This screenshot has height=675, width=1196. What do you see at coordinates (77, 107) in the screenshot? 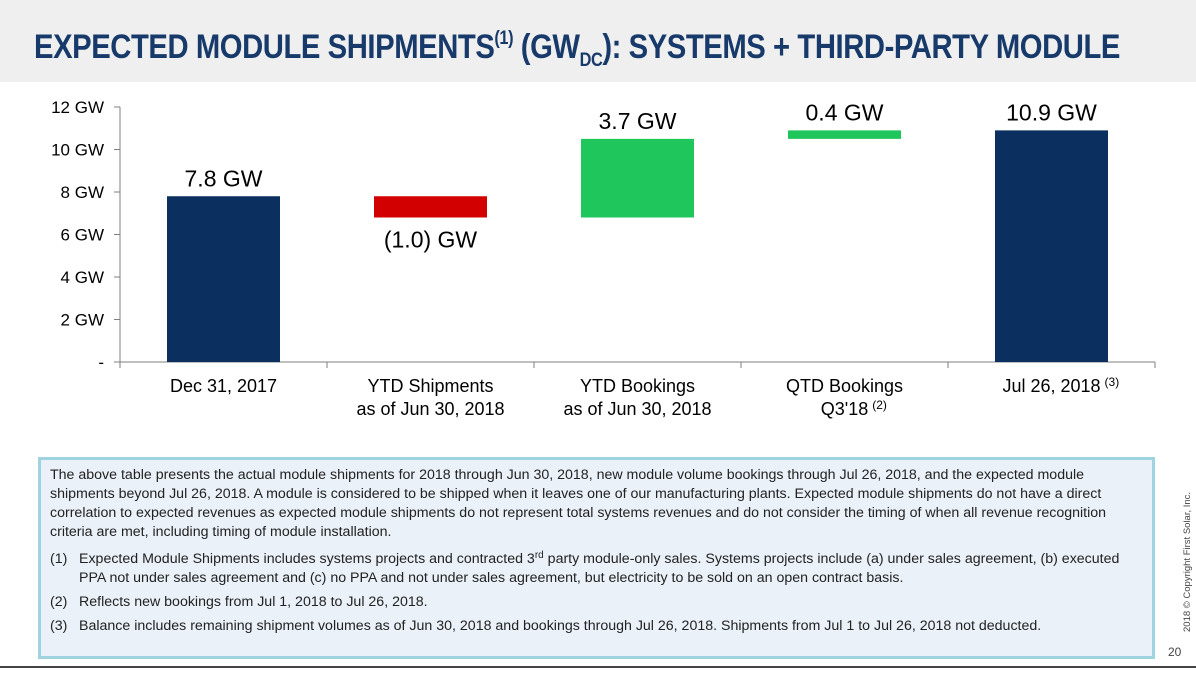
I see `y-tick-label: 12 GW` at bounding box center [77, 107].